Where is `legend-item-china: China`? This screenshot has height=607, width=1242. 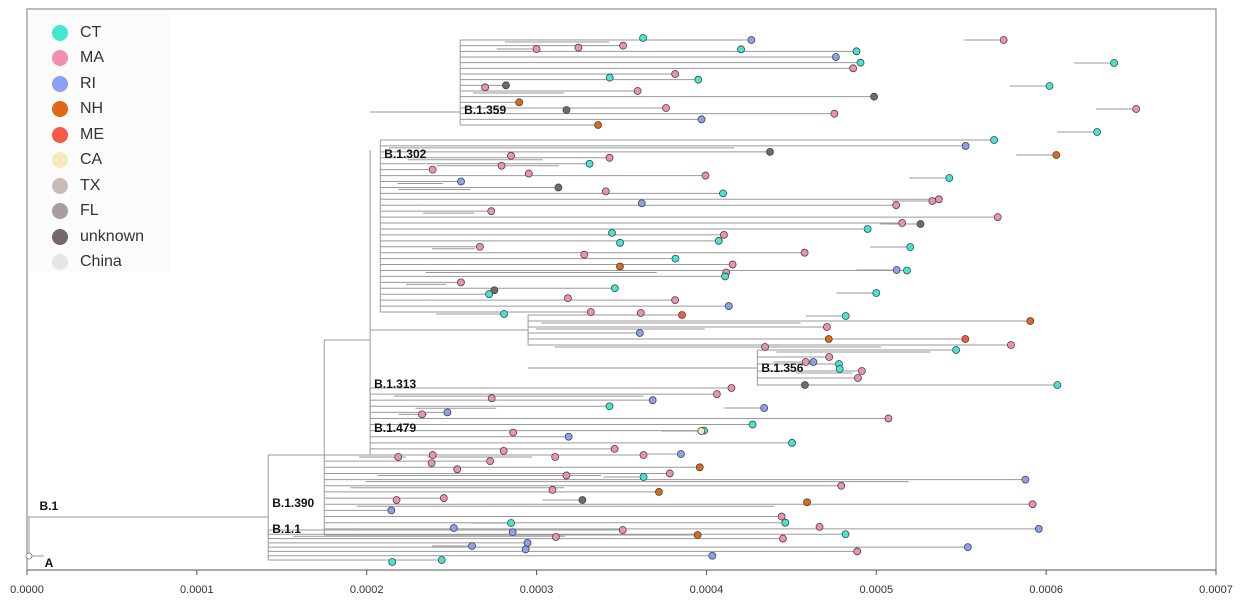
legend-item-china: China is located at coordinates (98, 263).